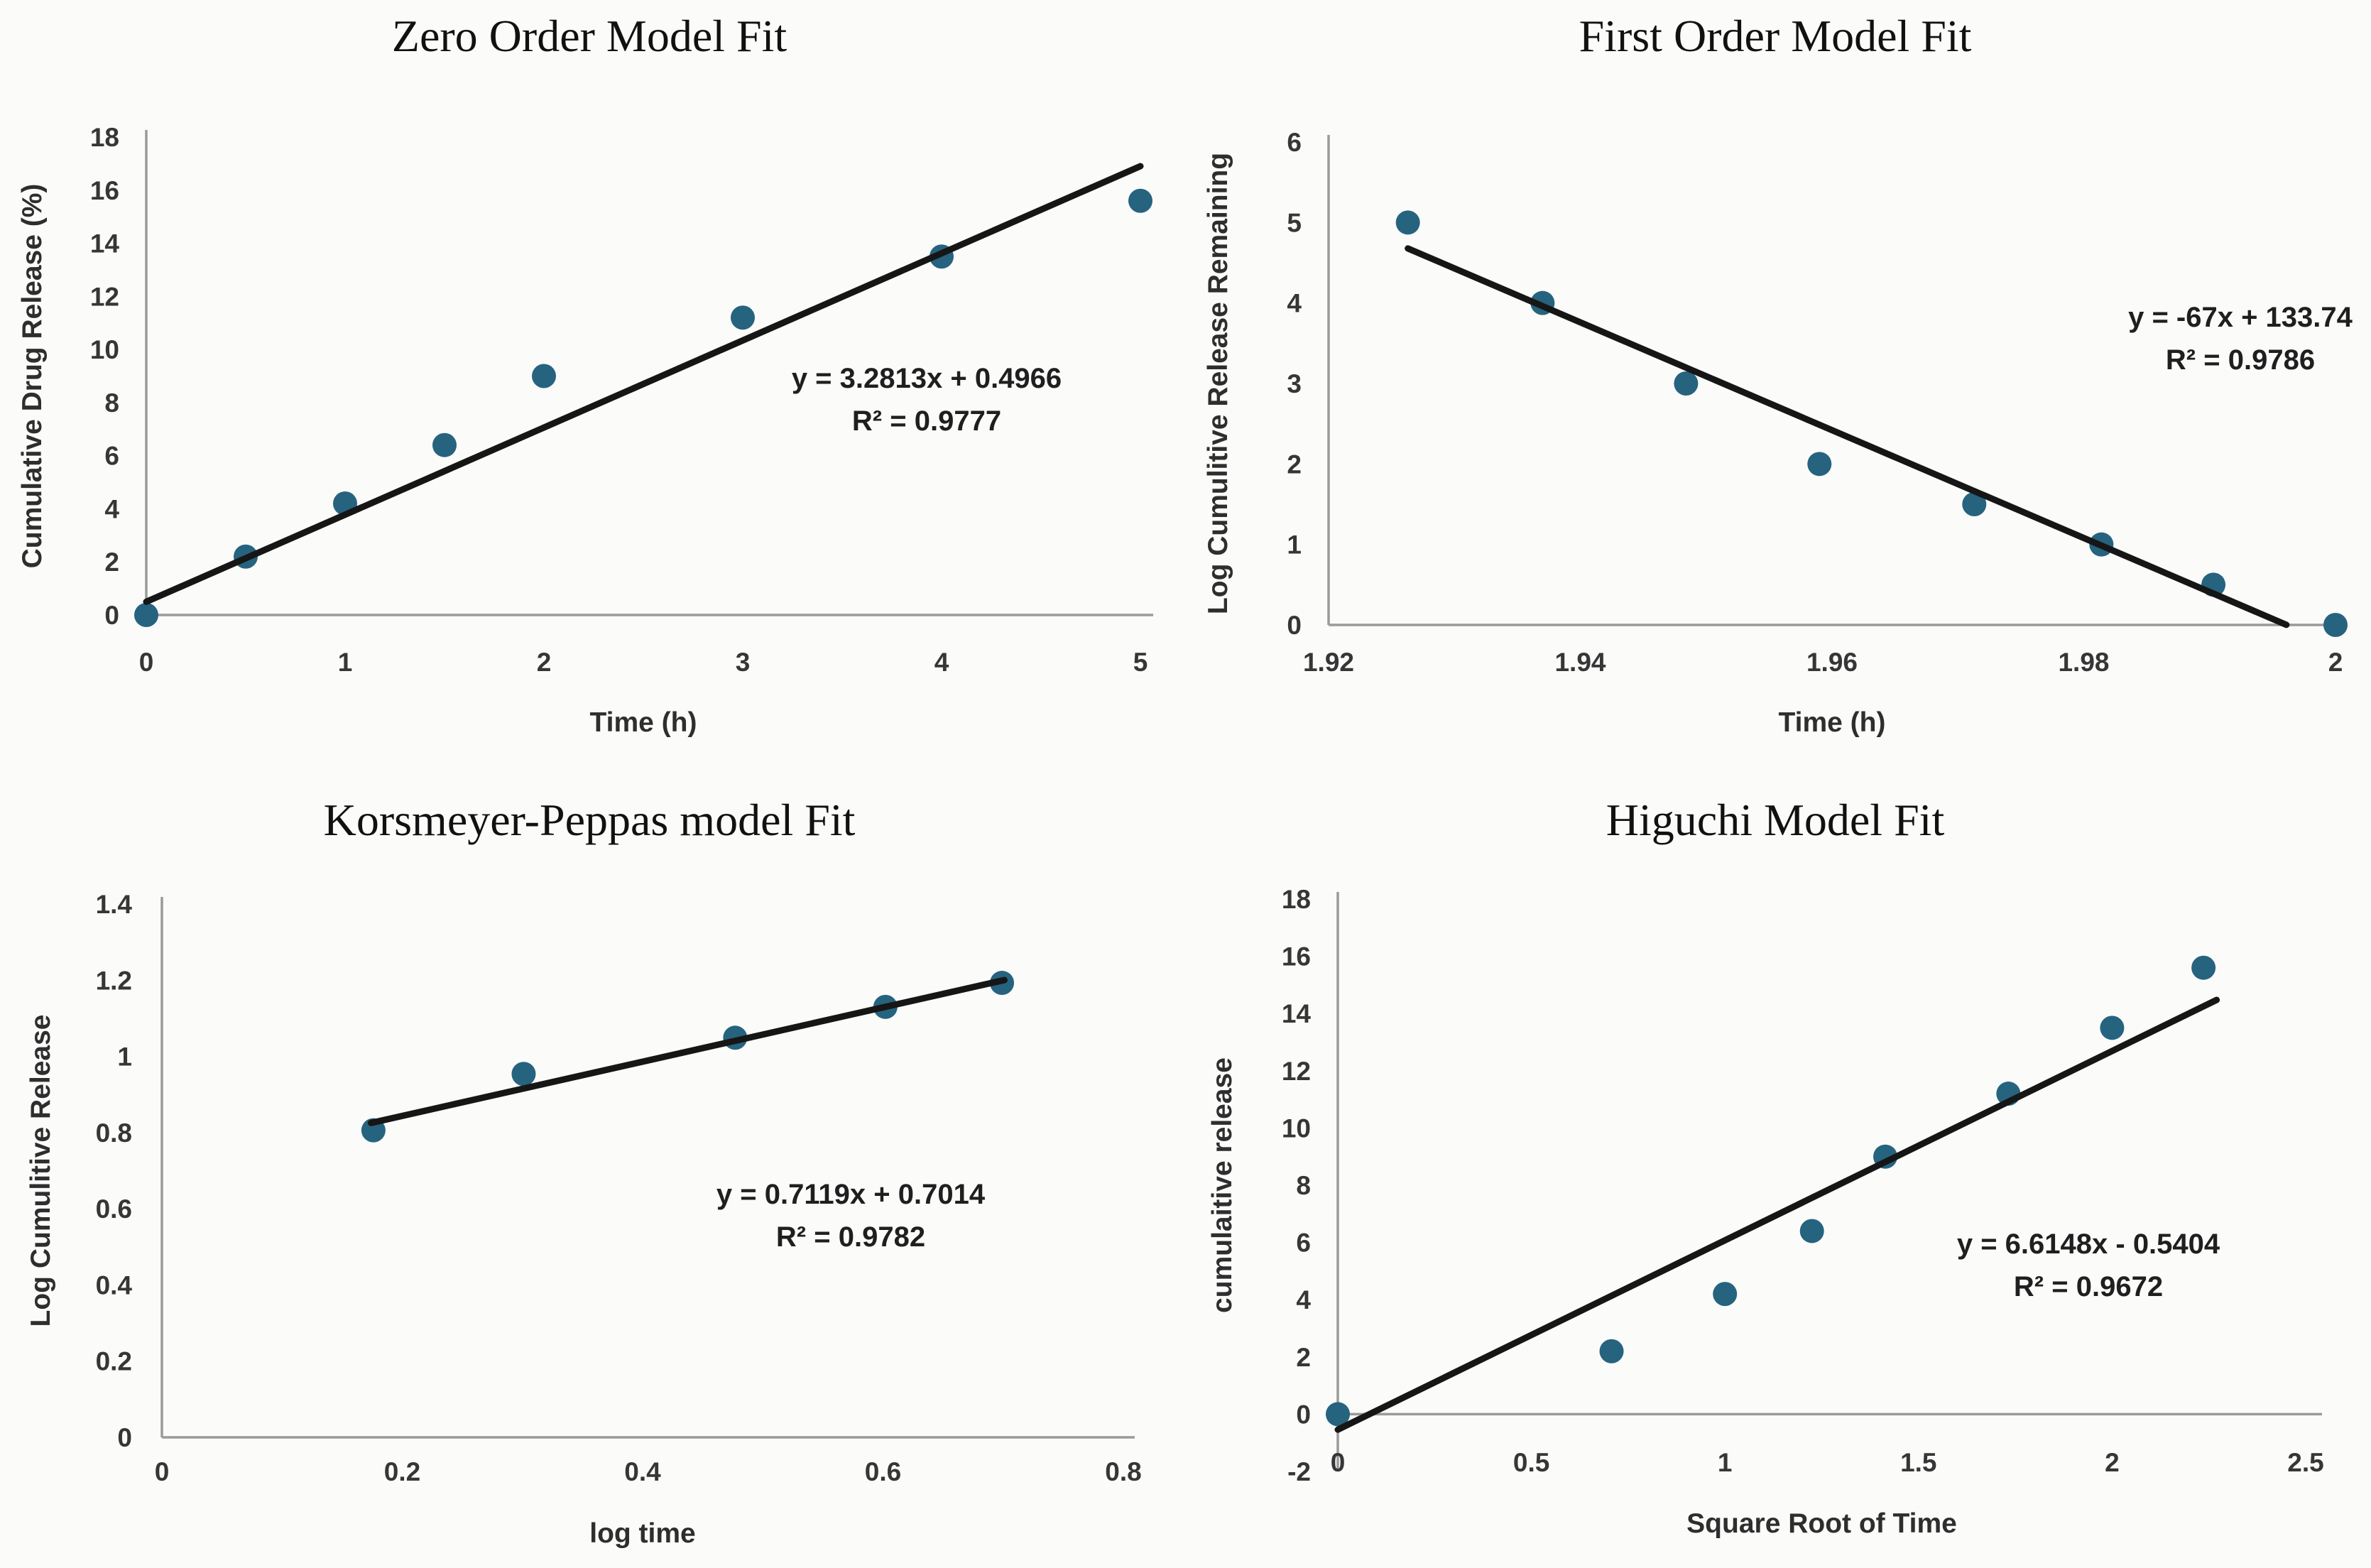 Image resolution: width=2371 pixels, height=1568 pixels. What do you see at coordinates (2088, 1244) in the screenshot?
I see `trendline-equation: y = 6.6148x - 0.5404` at bounding box center [2088, 1244].